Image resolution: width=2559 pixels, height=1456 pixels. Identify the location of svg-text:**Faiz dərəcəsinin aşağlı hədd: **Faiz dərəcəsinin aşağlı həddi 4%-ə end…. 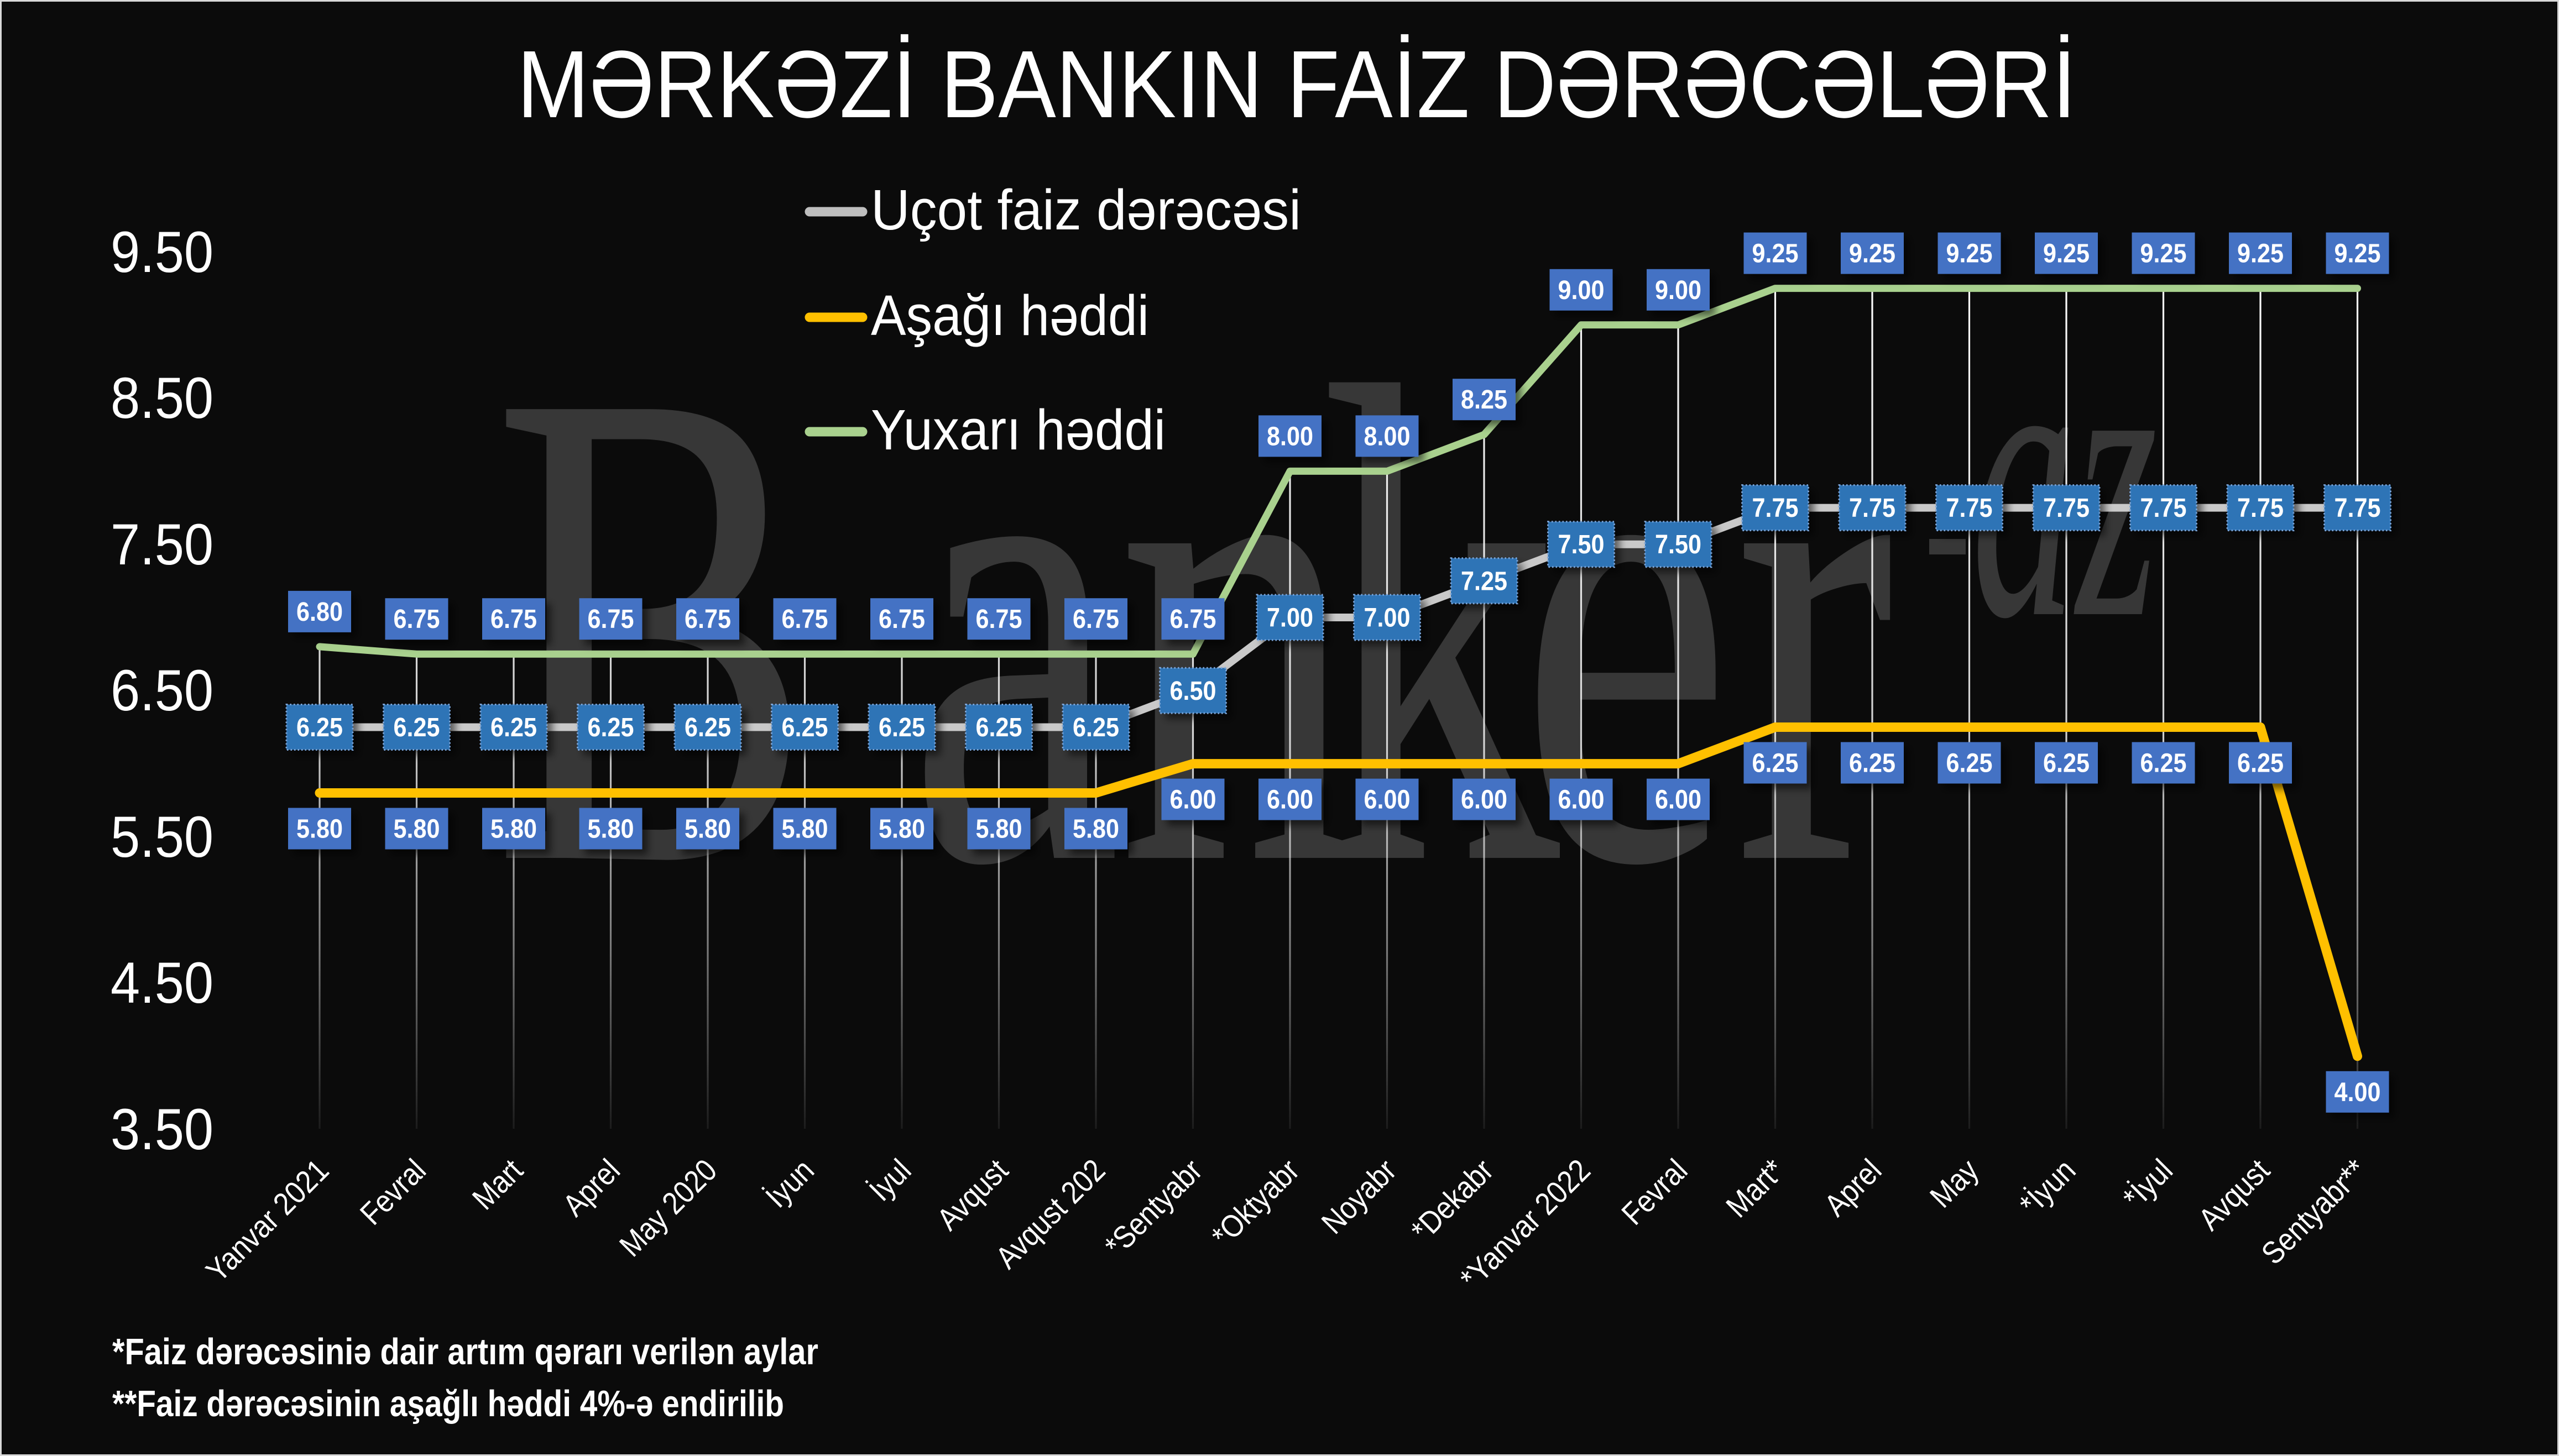
(448, 1403).